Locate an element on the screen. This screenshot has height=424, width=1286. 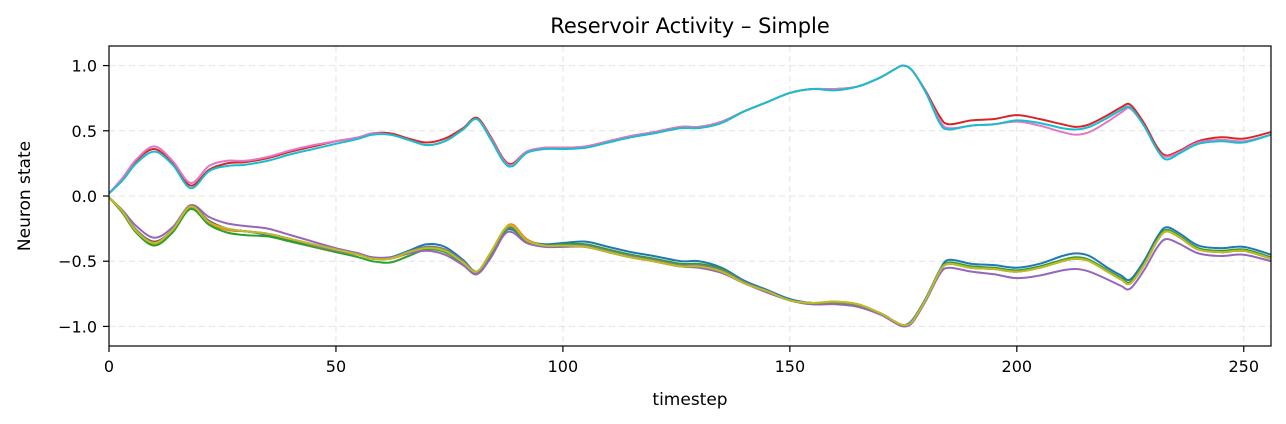
x-tick-label: 200 is located at coordinates (1017, 366).